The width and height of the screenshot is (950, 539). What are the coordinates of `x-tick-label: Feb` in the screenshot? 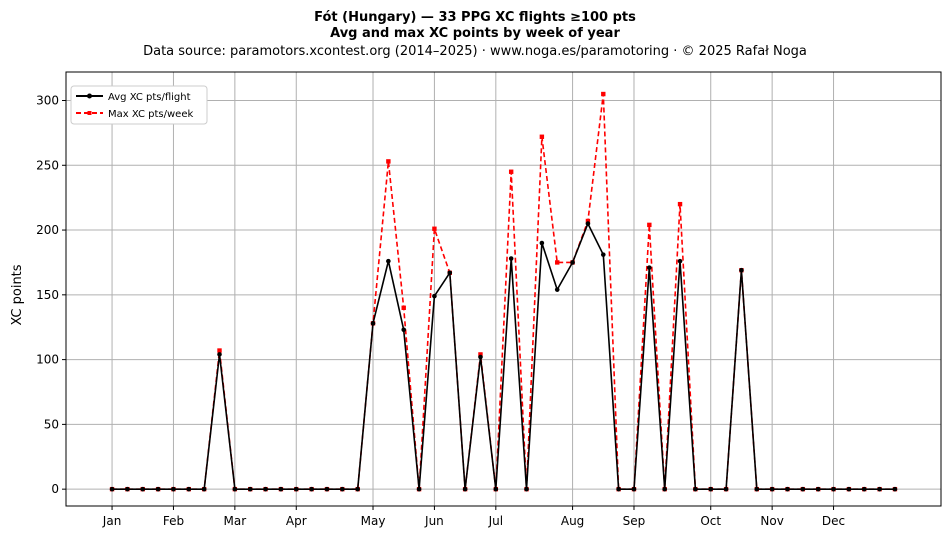 It's located at (173, 521).